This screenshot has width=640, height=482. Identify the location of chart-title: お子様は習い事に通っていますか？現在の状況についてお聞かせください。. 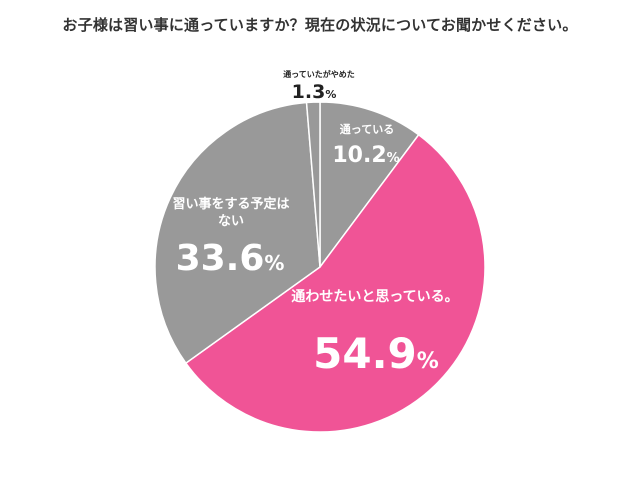
(320, 25).